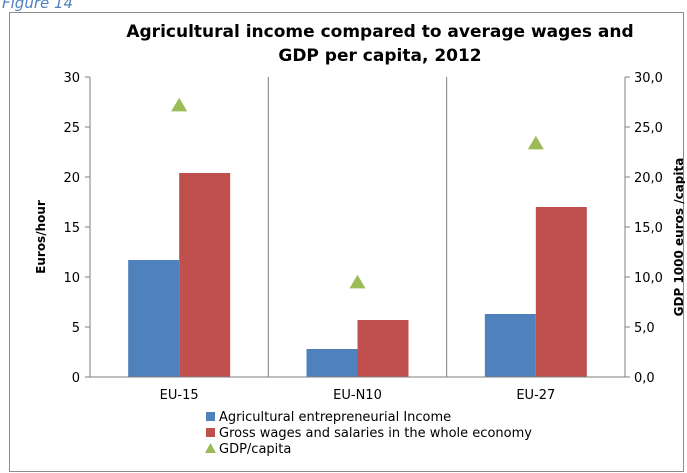  Describe the element at coordinates (71, 278) in the screenshot. I see `y-tick-label: 10` at that location.